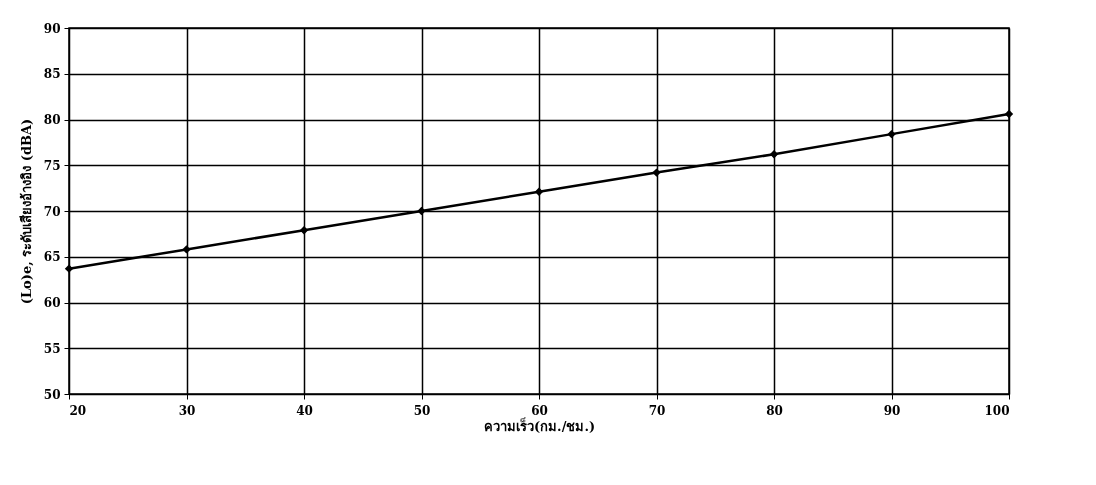 This screenshot has height=485, width=1096. I want to click on y-tick-label: 65, so click(52, 257).